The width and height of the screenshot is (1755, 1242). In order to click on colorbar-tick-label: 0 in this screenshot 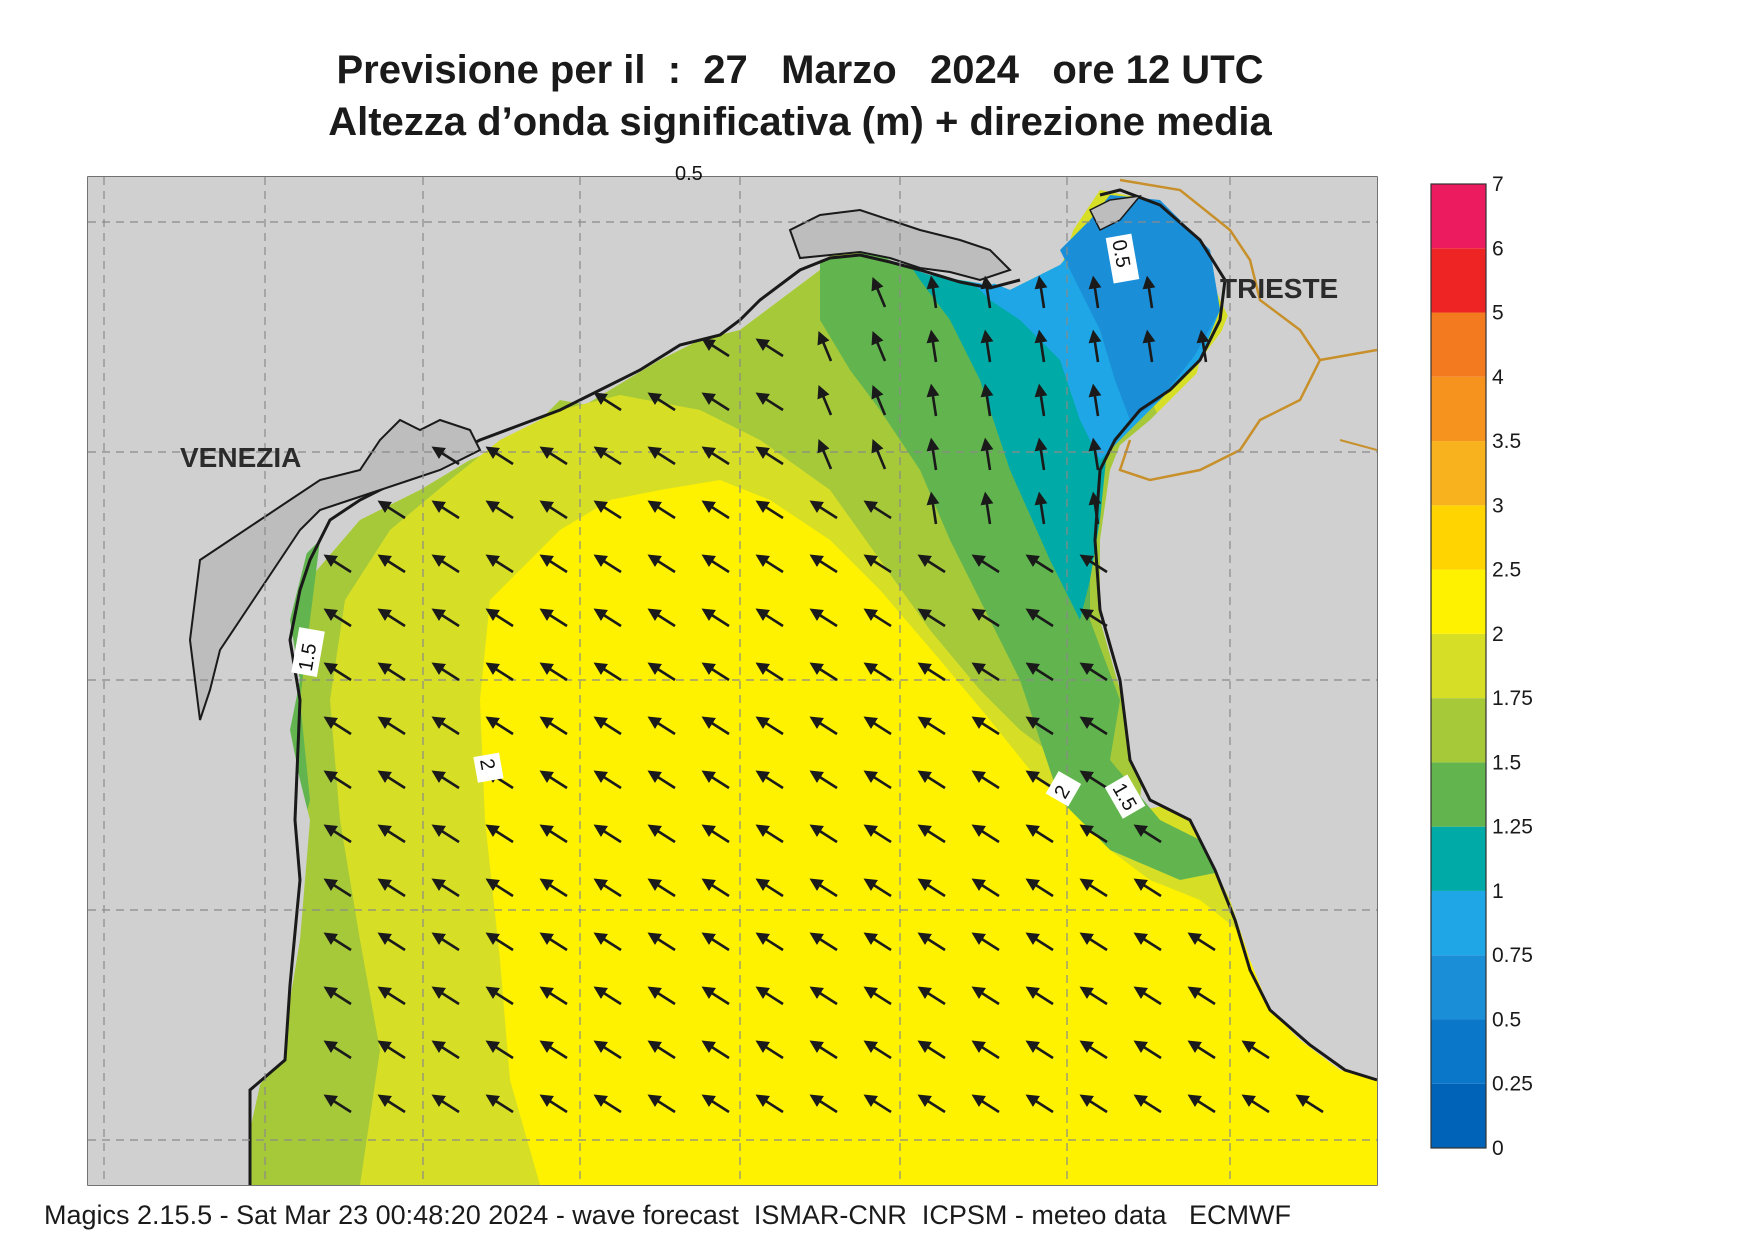, I will do `click(1498, 1148)`.